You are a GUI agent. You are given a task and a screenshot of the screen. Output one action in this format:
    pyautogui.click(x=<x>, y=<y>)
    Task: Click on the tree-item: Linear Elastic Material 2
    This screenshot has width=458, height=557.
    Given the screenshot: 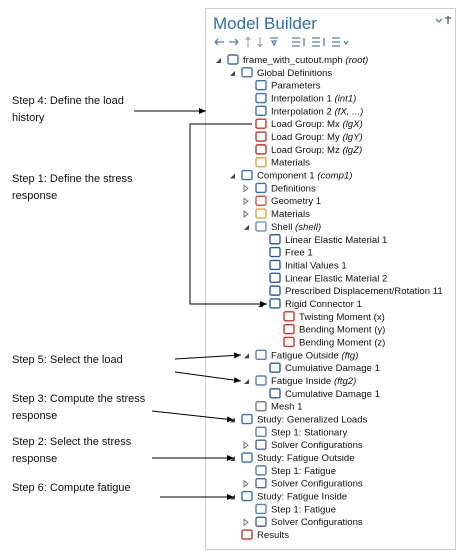 What is the action you would take?
    pyautogui.click(x=328, y=278)
    